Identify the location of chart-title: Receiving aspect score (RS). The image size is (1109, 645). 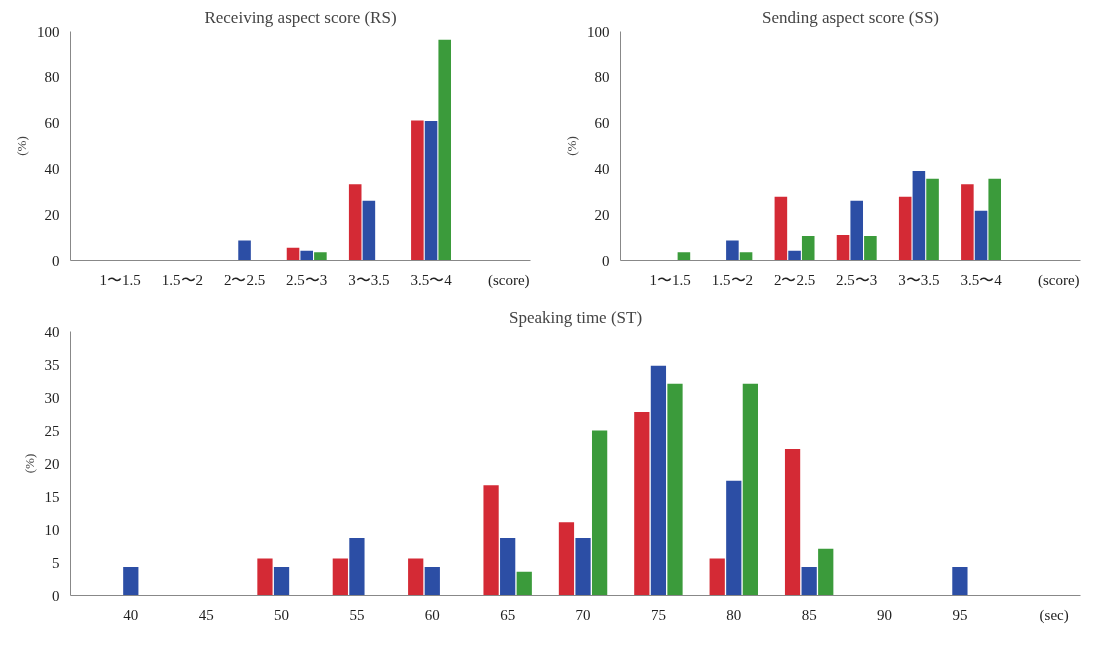
(300, 17).